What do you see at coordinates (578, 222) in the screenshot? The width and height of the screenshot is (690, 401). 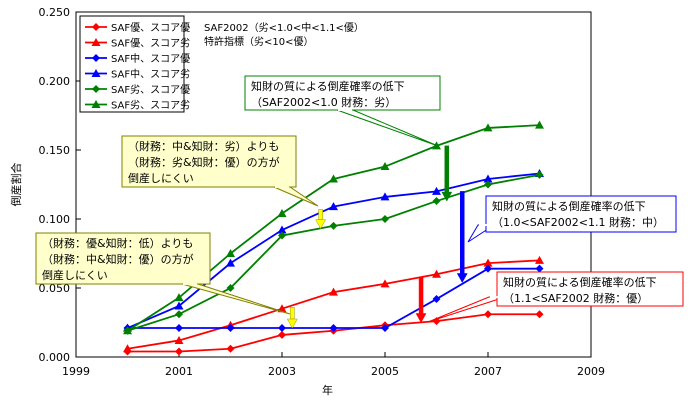 I see `callout-line: （1.0<SAF2002<1.1 財務：中）` at bounding box center [578, 222].